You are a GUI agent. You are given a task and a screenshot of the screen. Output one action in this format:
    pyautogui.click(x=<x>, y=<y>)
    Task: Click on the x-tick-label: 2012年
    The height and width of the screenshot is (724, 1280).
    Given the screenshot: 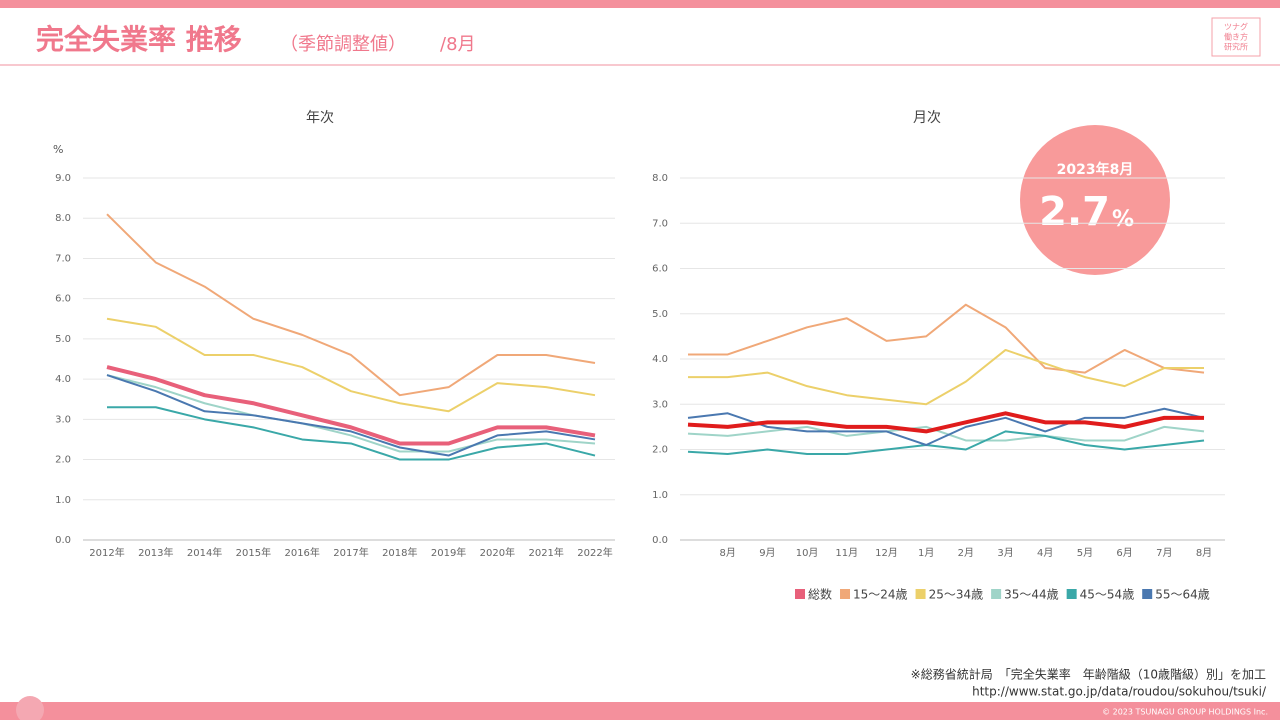 What is the action you would take?
    pyautogui.click(x=106, y=552)
    